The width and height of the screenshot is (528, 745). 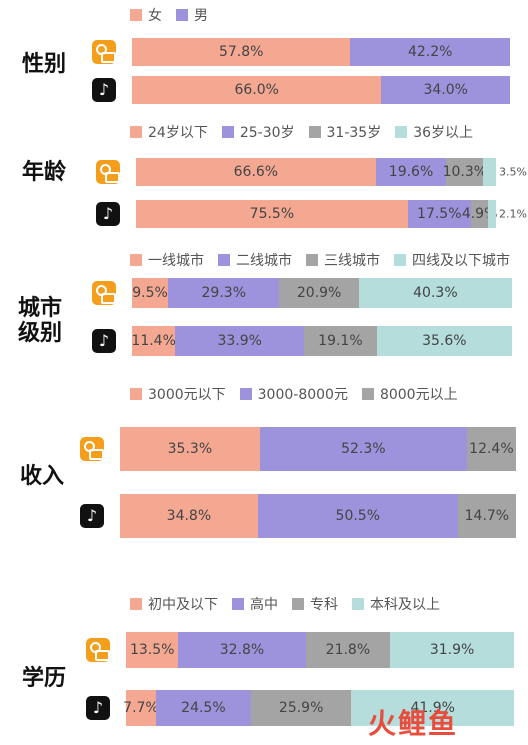 I want to click on legend-item: 一线城市, so click(x=167, y=260).